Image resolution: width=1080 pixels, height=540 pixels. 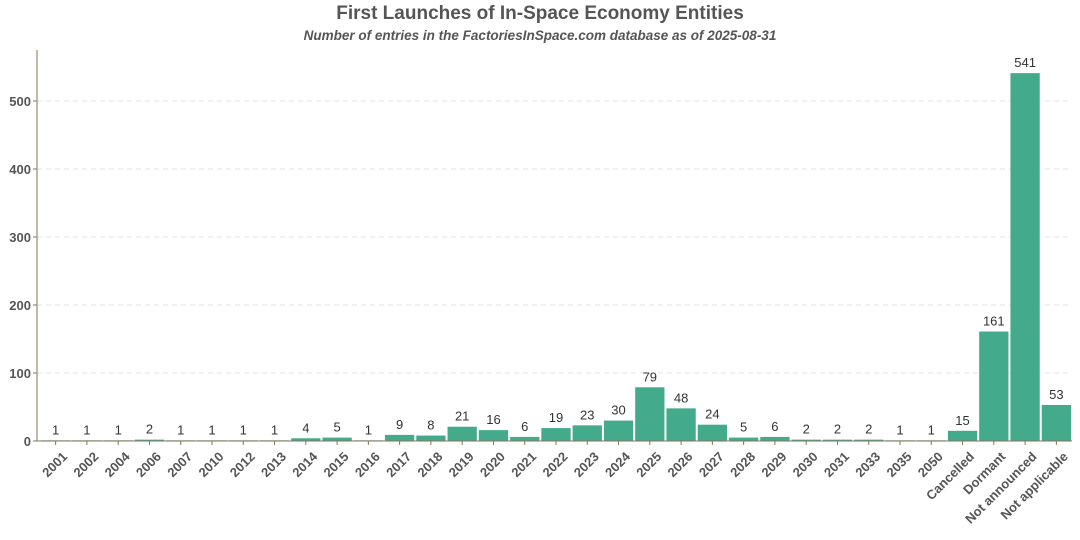 I want to click on bar-2022, so click(x=556, y=434).